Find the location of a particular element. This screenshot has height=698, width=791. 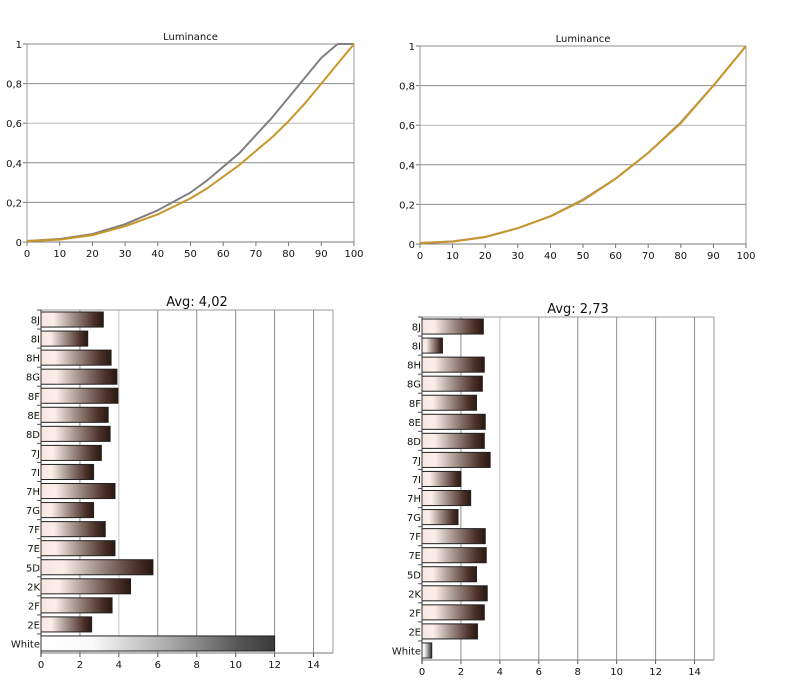

category-label: 7I is located at coordinates (416, 480).